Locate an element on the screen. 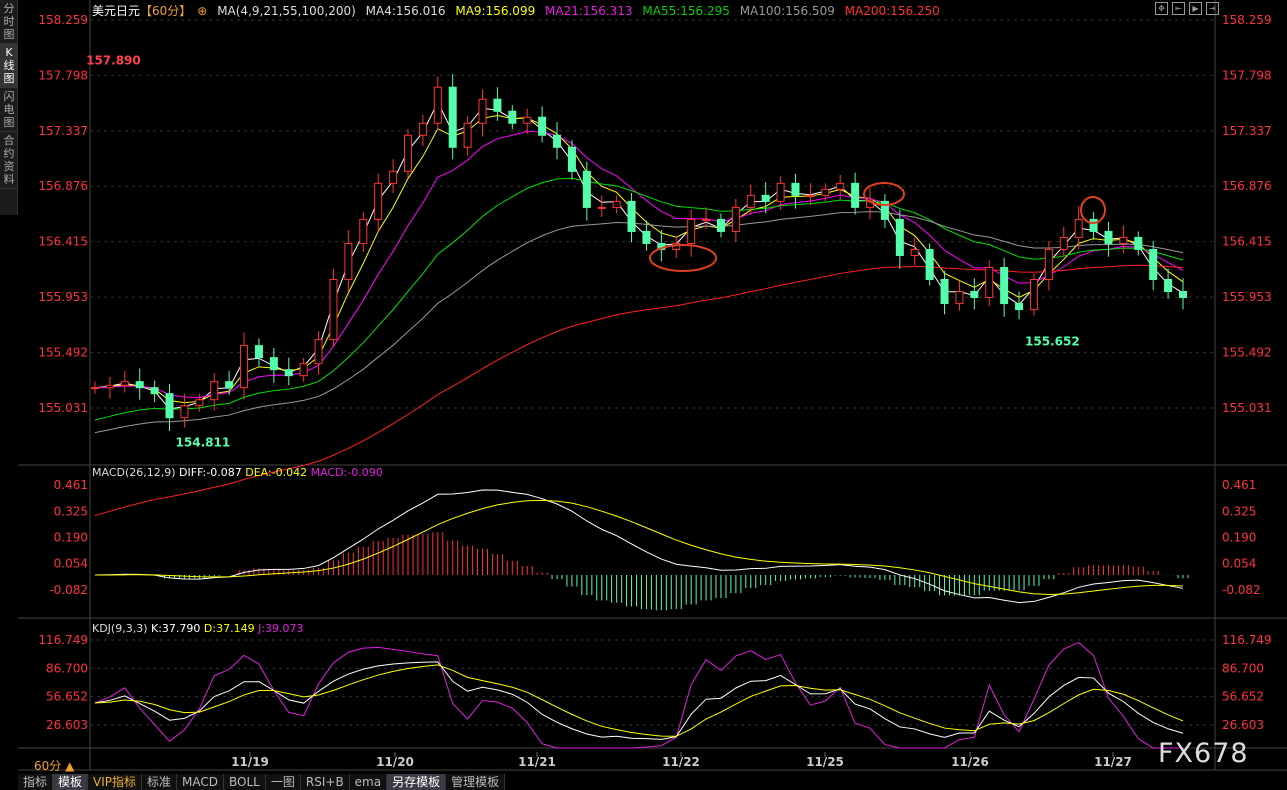 The width and height of the screenshot is (1287, 790). kdj-y-tick-right: 26.603 is located at coordinates (1243, 725).